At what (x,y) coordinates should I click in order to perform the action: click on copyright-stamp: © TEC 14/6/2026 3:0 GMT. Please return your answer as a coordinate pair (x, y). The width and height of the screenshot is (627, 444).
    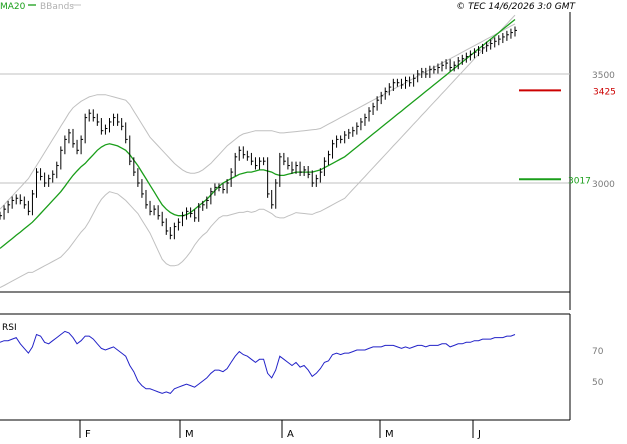
    Looking at the image, I should click on (516, 7).